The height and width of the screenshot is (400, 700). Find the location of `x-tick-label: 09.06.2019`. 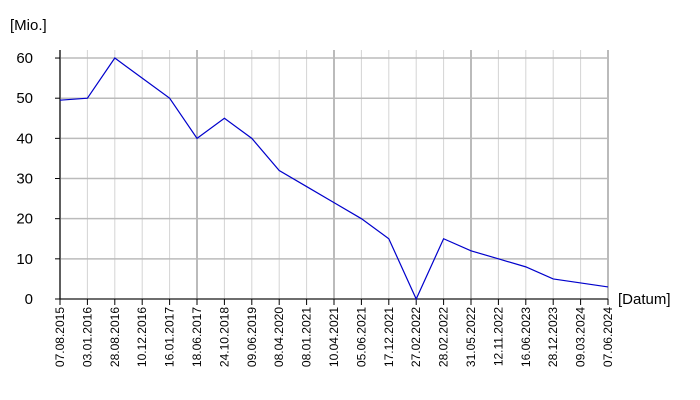

x-tick-label: 09.06.2019 is located at coordinates (252, 337).